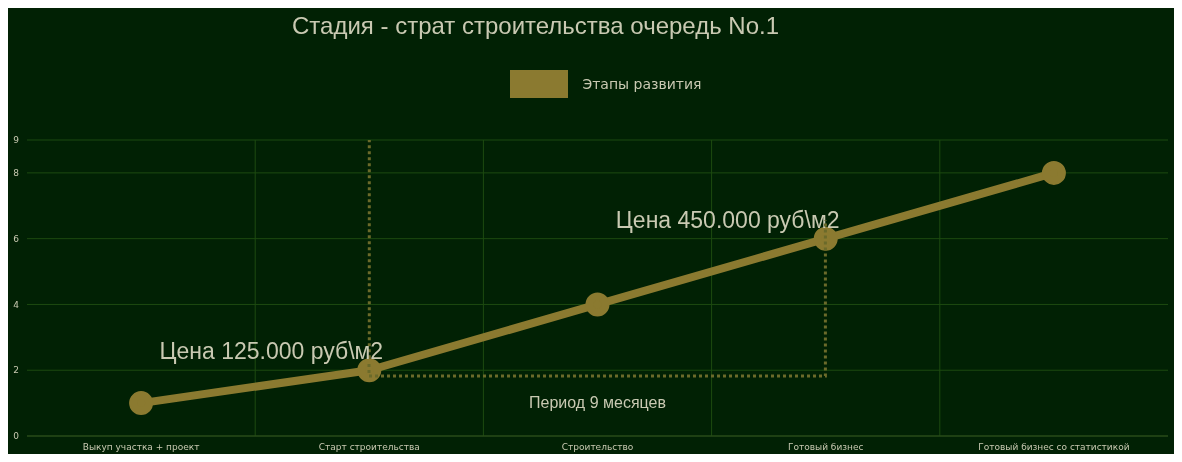  Describe the element at coordinates (597, 403) in the screenshot. I see `annotation: Период 9 месяцев` at that location.